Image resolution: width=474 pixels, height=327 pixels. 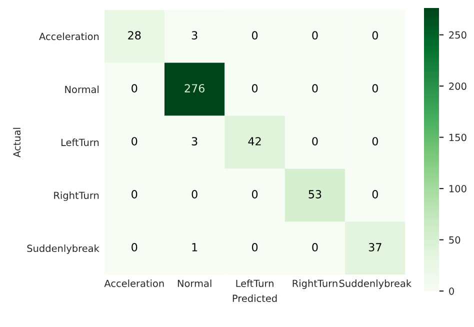 I want to click on y-tick-label: LeftTurn, so click(x=80, y=142).